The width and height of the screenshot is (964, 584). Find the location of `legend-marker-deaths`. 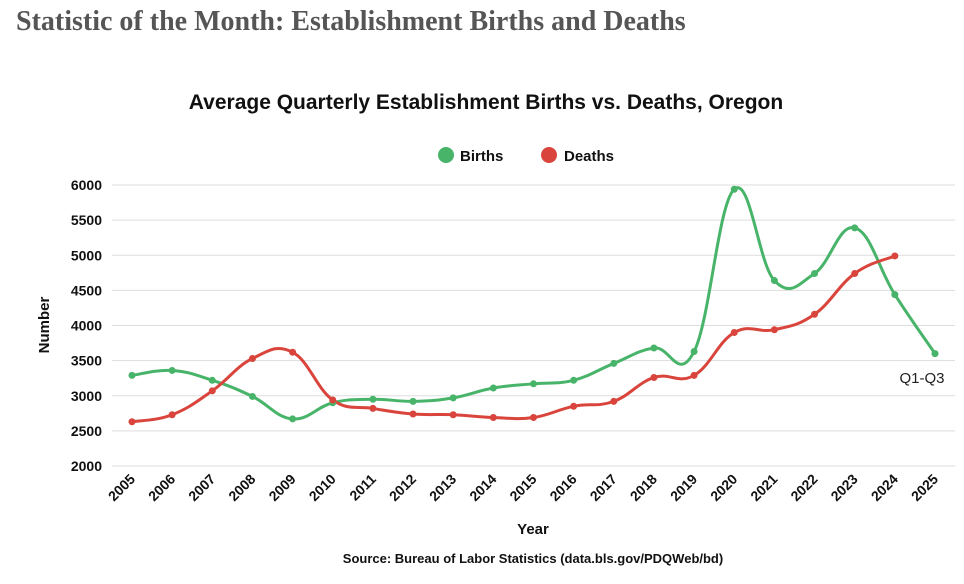

legend-marker-deaths is located at coordinates (549, 155).